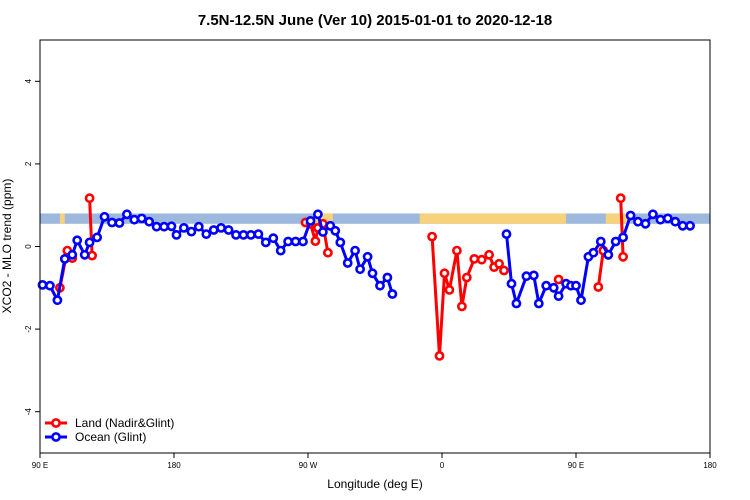  I want to click on y-tick-label: 4, so click(28, 81).